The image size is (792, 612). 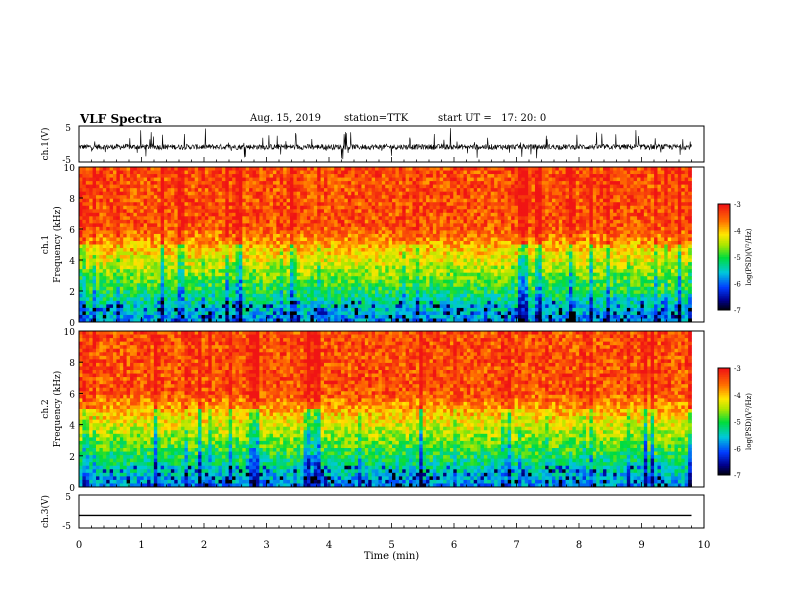 What do you see at coordinates (737, 423) in the screenshot?
I see `colorbar-tick-2-2: -5` at bounding box center [737, 423].